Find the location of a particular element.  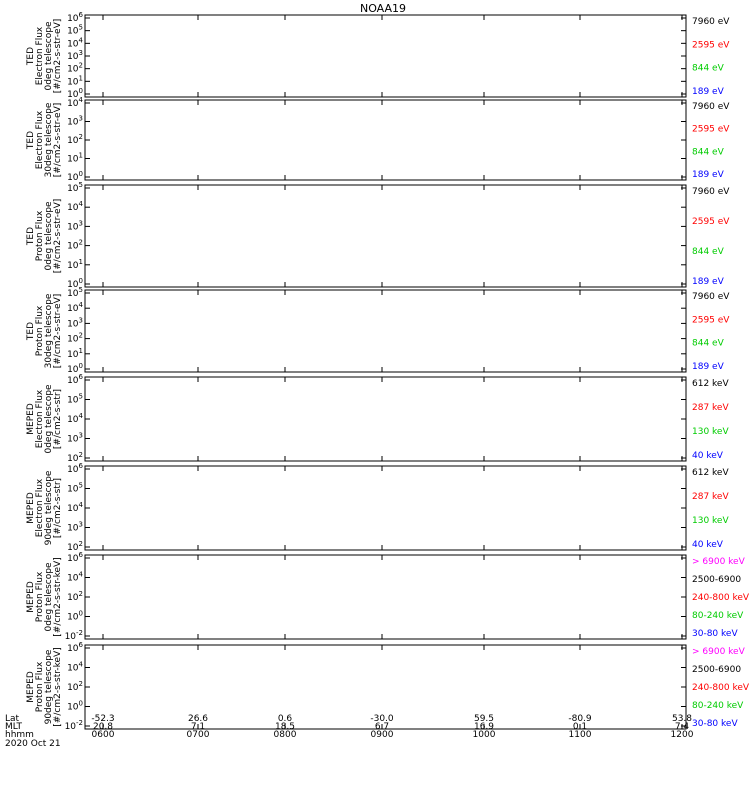

footer-row-label: MLT is located at coordinates (14, 727).